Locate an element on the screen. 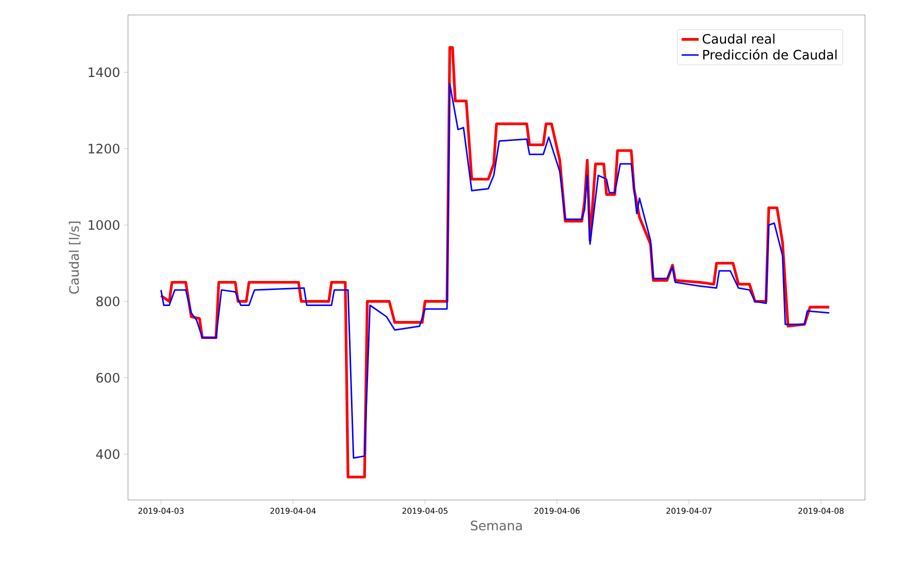 This screenshot has width=899, height=573. y-axis-title: Caudal [l/s] is located at coordinates (74, 258).